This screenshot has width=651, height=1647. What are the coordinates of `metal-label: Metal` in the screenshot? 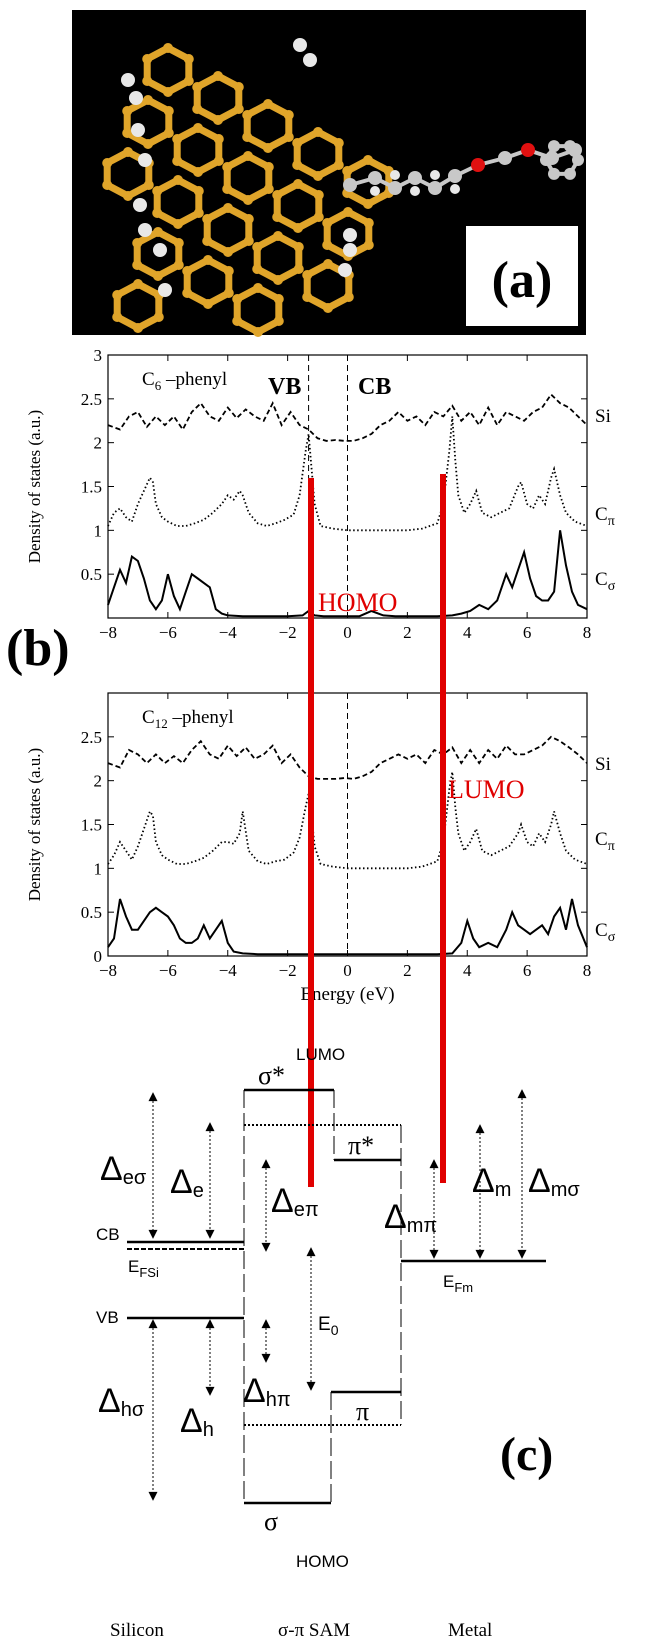 It's located at (470, 1630).